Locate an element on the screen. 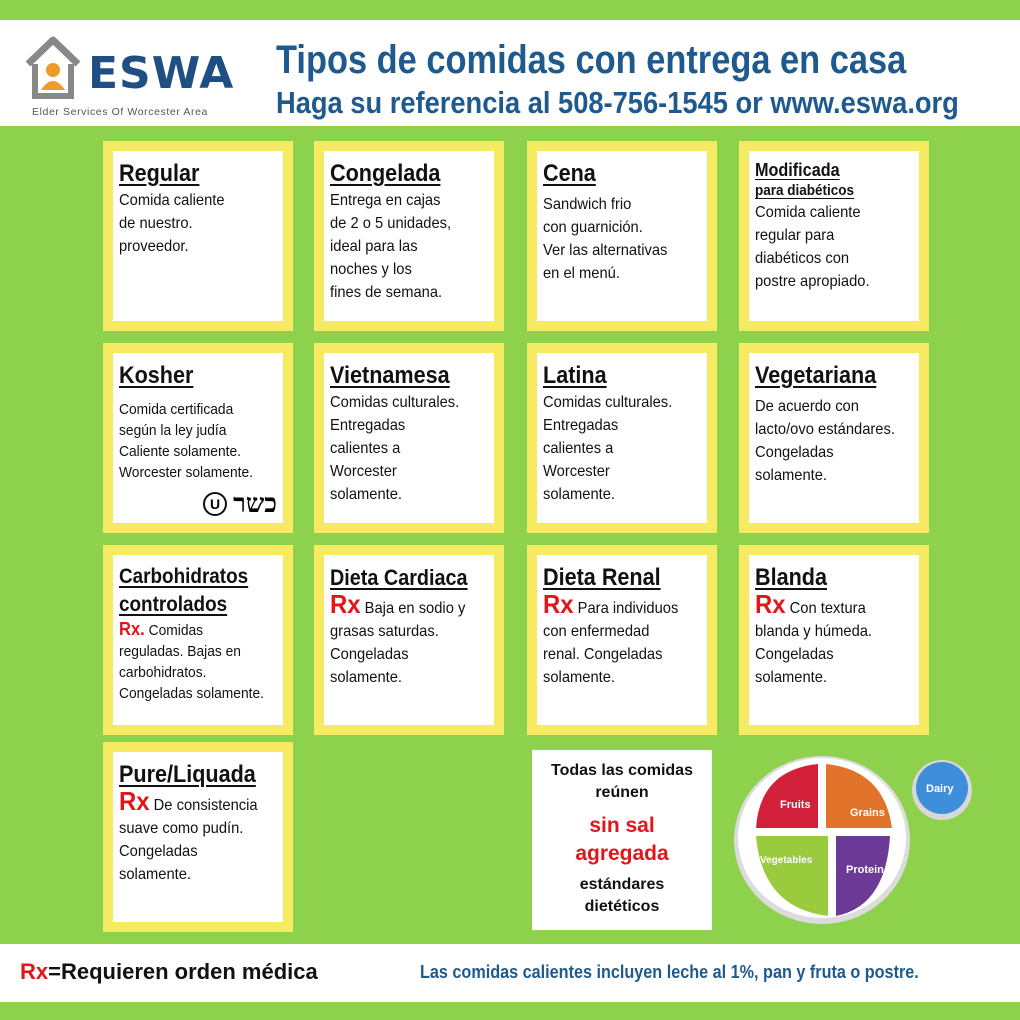 Image resolution: width=1020 pixels, height=1020 pixels. card-line: de 2 o 5 unidades, is located at coordinates (391, 223).